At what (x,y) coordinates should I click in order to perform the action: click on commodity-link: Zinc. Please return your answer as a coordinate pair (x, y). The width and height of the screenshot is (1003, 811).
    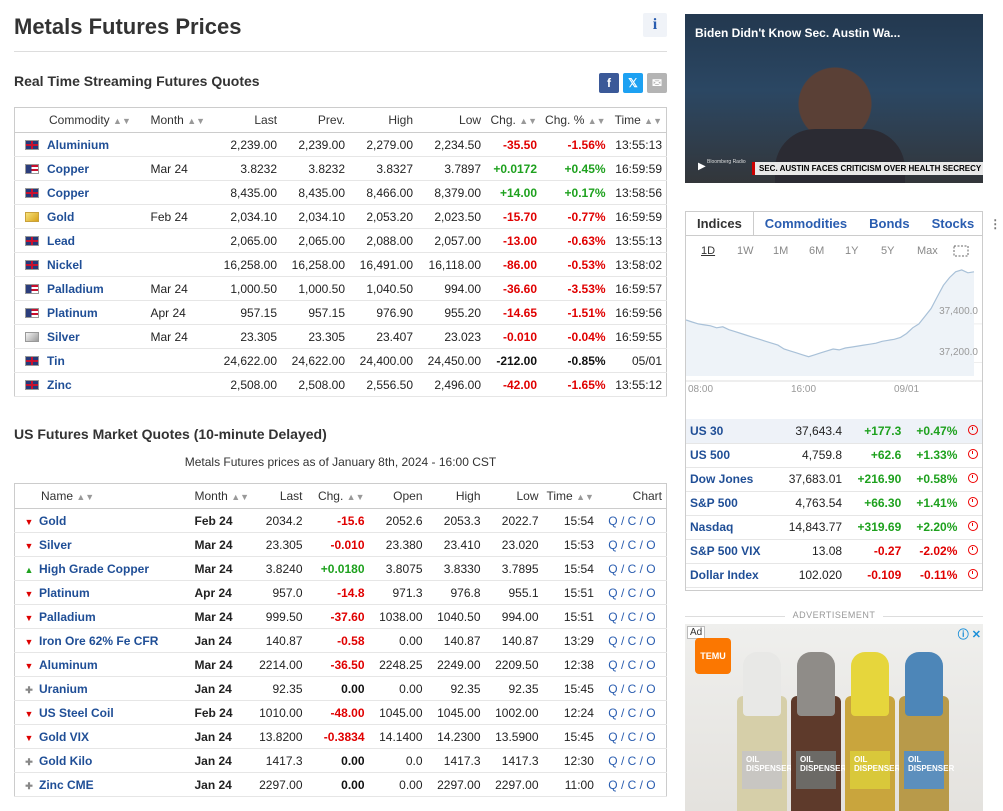
    Looking at the image, I should click on (59, 384).